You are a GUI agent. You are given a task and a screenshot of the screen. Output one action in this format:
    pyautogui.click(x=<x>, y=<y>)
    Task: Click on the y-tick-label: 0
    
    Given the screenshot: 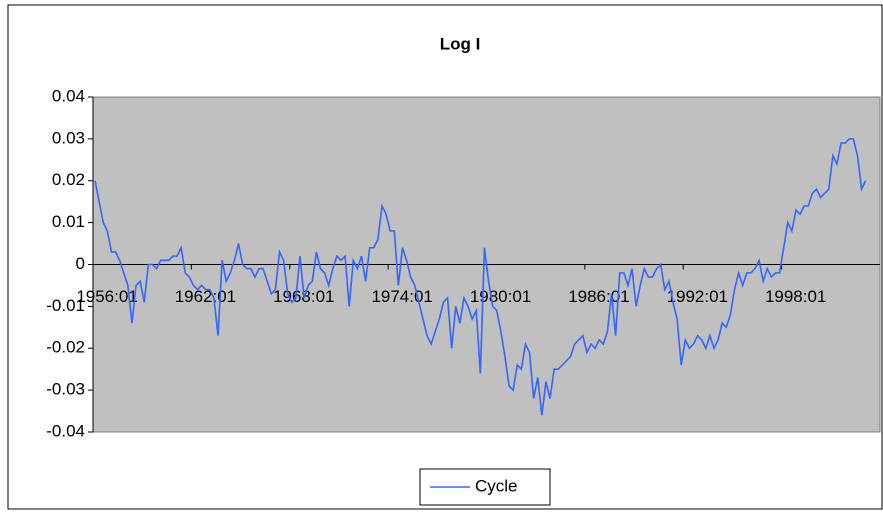 What is the action you would take?
    pyautogui.click(x=80, y=263)
    